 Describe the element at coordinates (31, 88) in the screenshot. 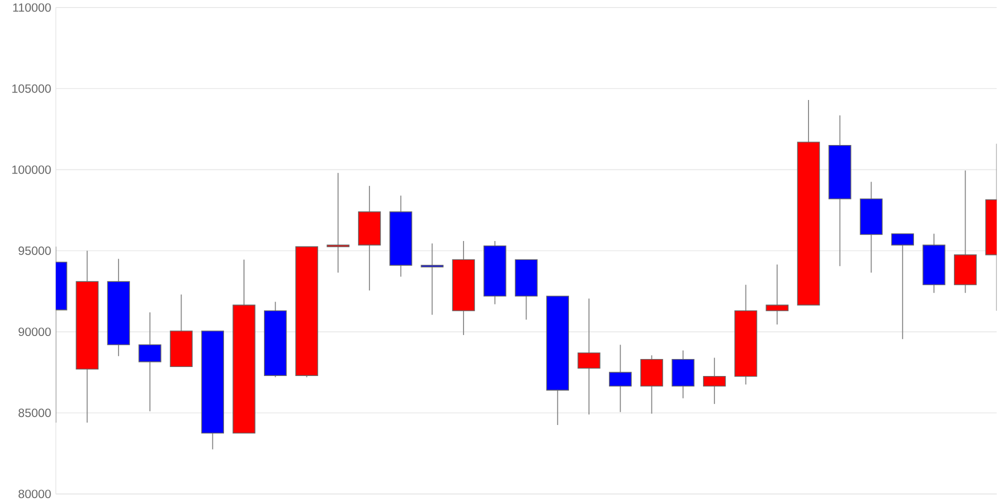

I see `y-tick-label: 105000` at that location.